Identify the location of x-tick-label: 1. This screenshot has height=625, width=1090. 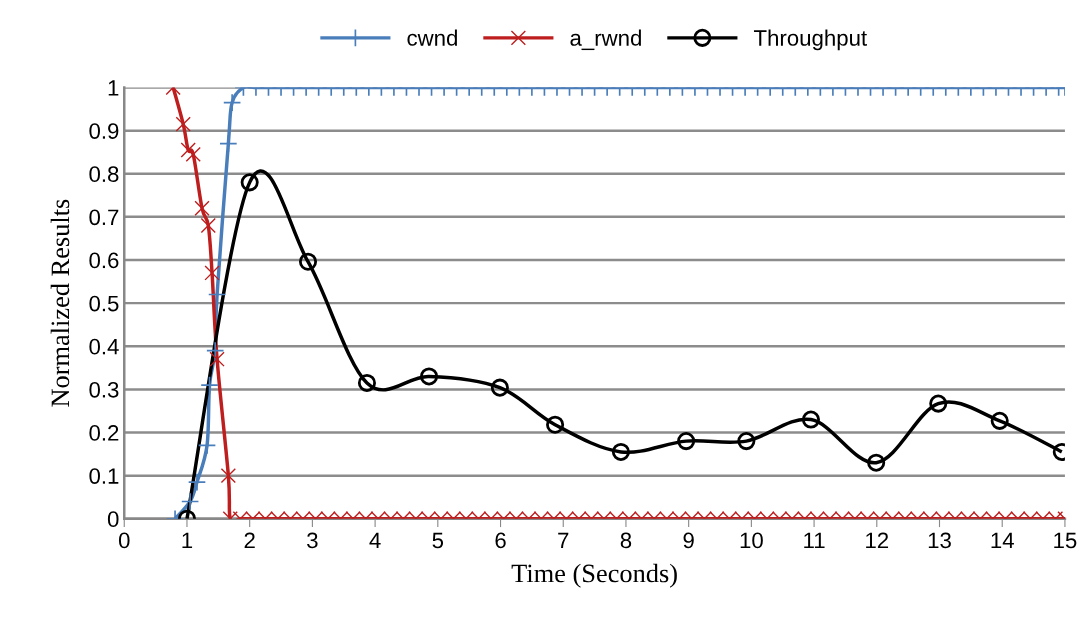
(187, 540).